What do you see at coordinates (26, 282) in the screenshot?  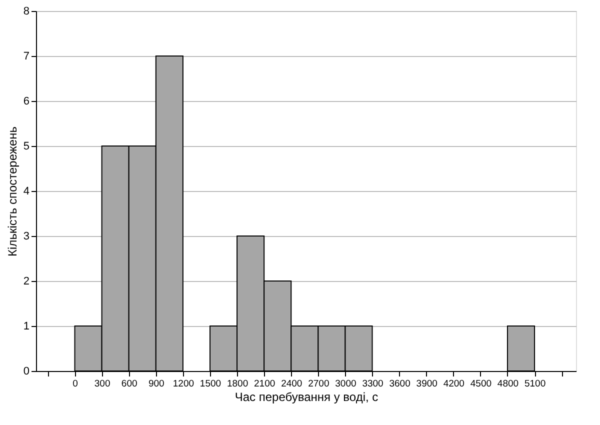 I see `y-tick-label: 2` at bounding box center [26, 282].